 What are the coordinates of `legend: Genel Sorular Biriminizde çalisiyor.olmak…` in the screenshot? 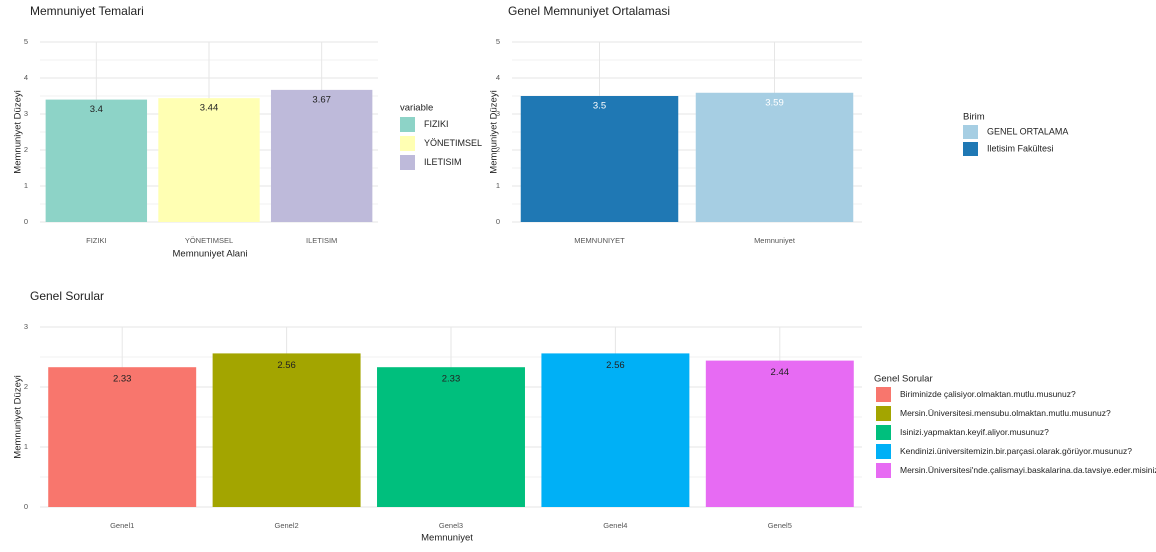 It's located at (1015, 426).